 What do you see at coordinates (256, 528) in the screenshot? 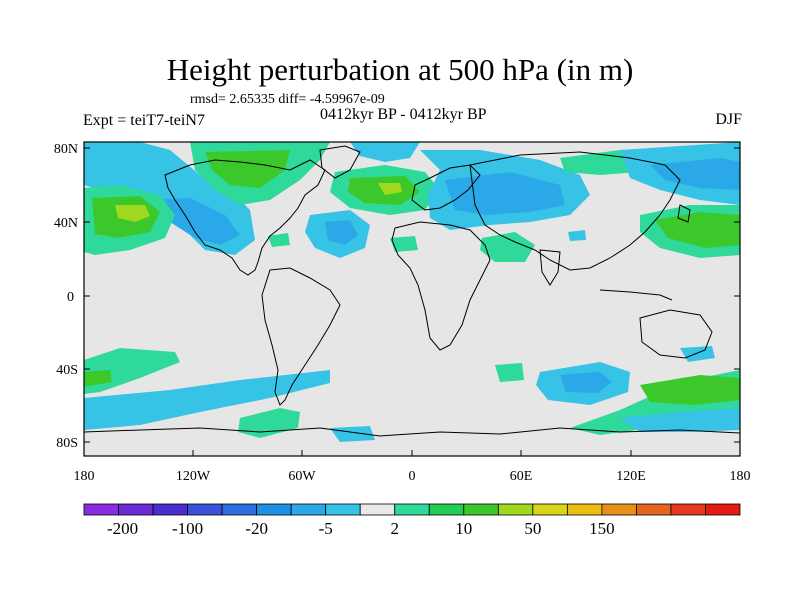
I see `colorbar-label: -20` at bounding box center [256, 528].